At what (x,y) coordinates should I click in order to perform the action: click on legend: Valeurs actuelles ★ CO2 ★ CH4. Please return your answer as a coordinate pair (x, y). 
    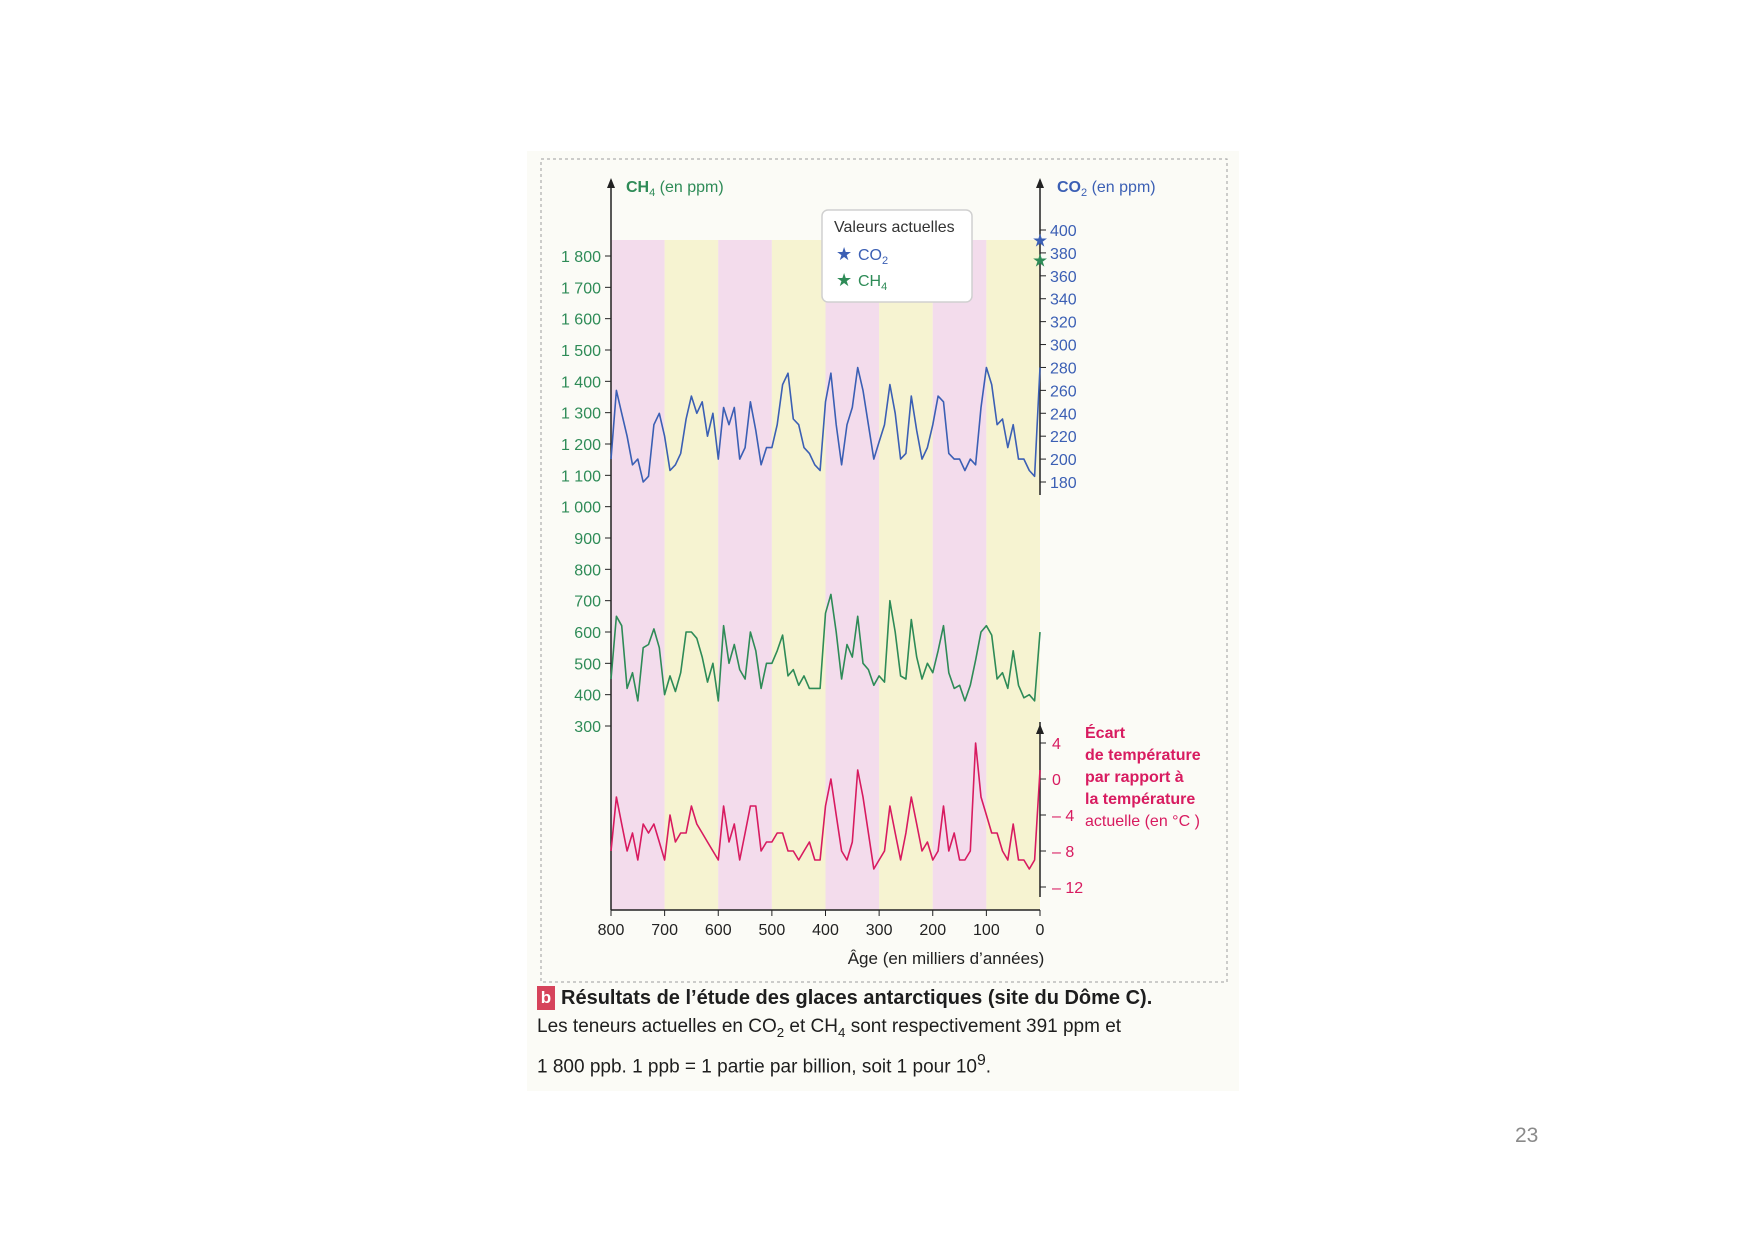
    Looking at the image, I should click on (897, 256).